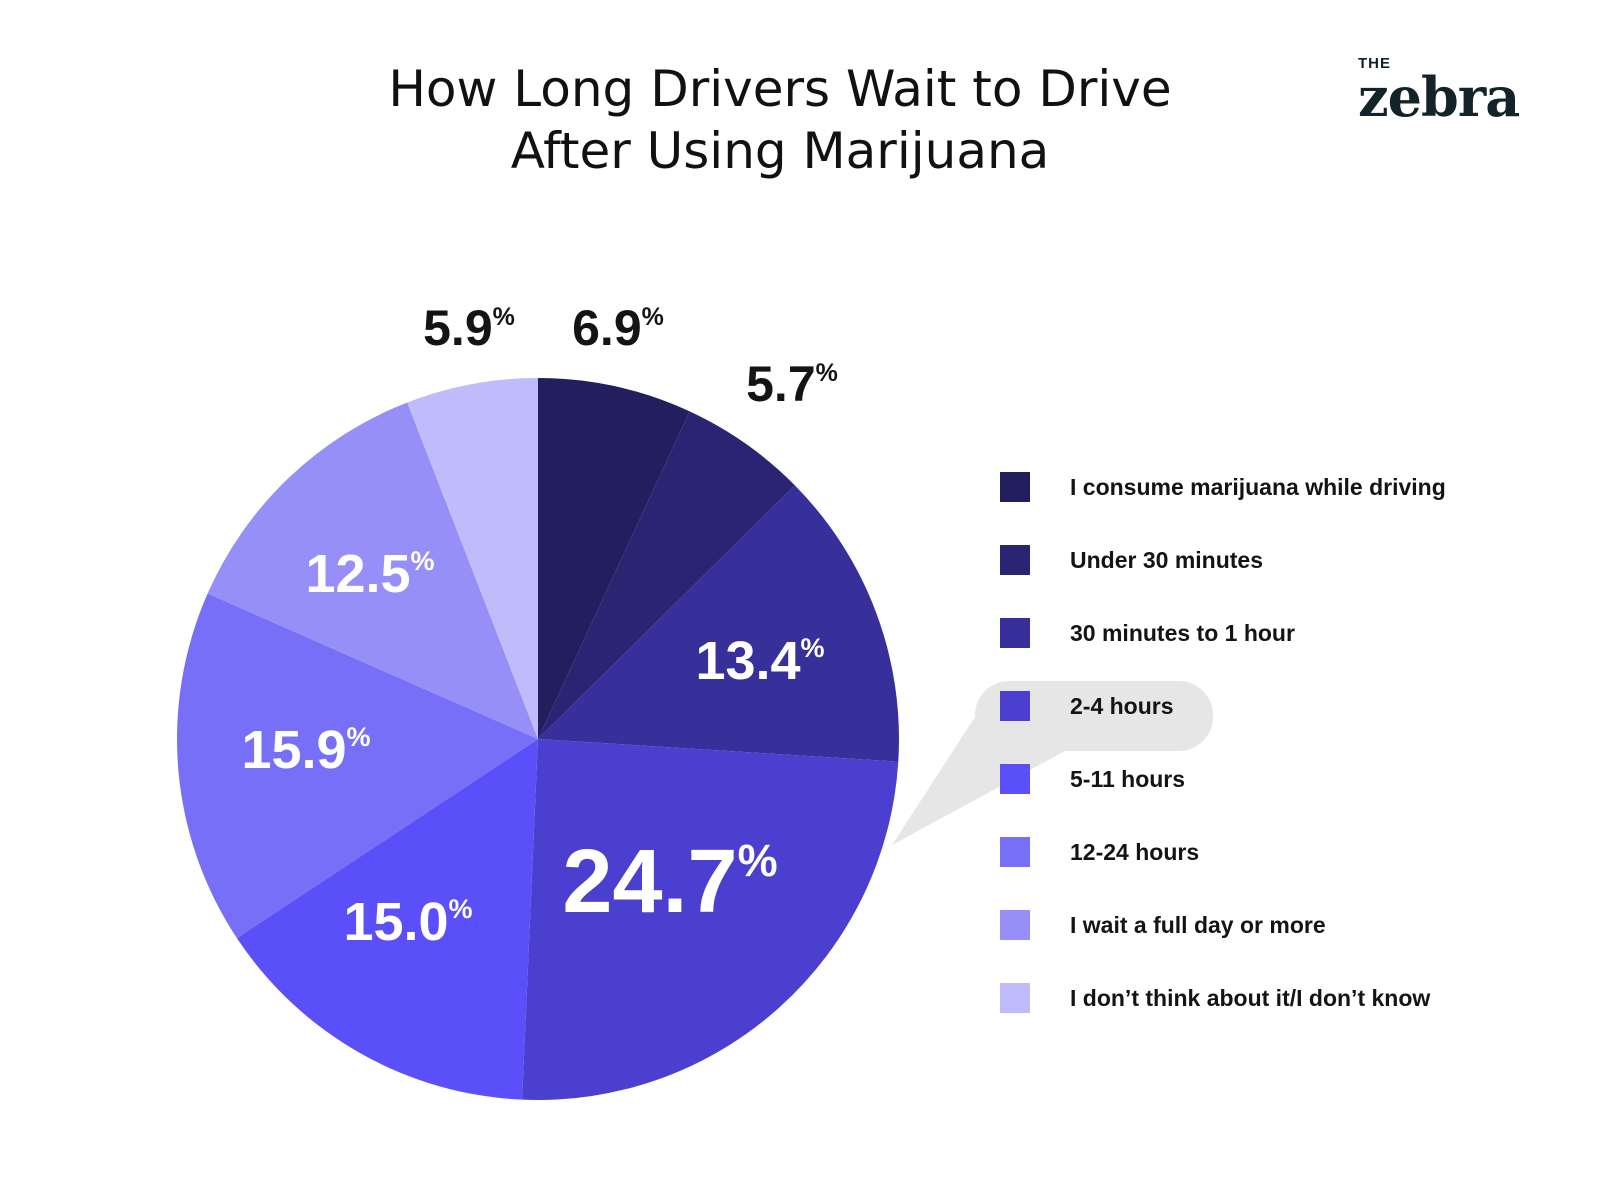 Image resolution: width=1600 pixels, height=1200 pixels. I want to click on logo-wordmark: zebra, so click(1439, 97).